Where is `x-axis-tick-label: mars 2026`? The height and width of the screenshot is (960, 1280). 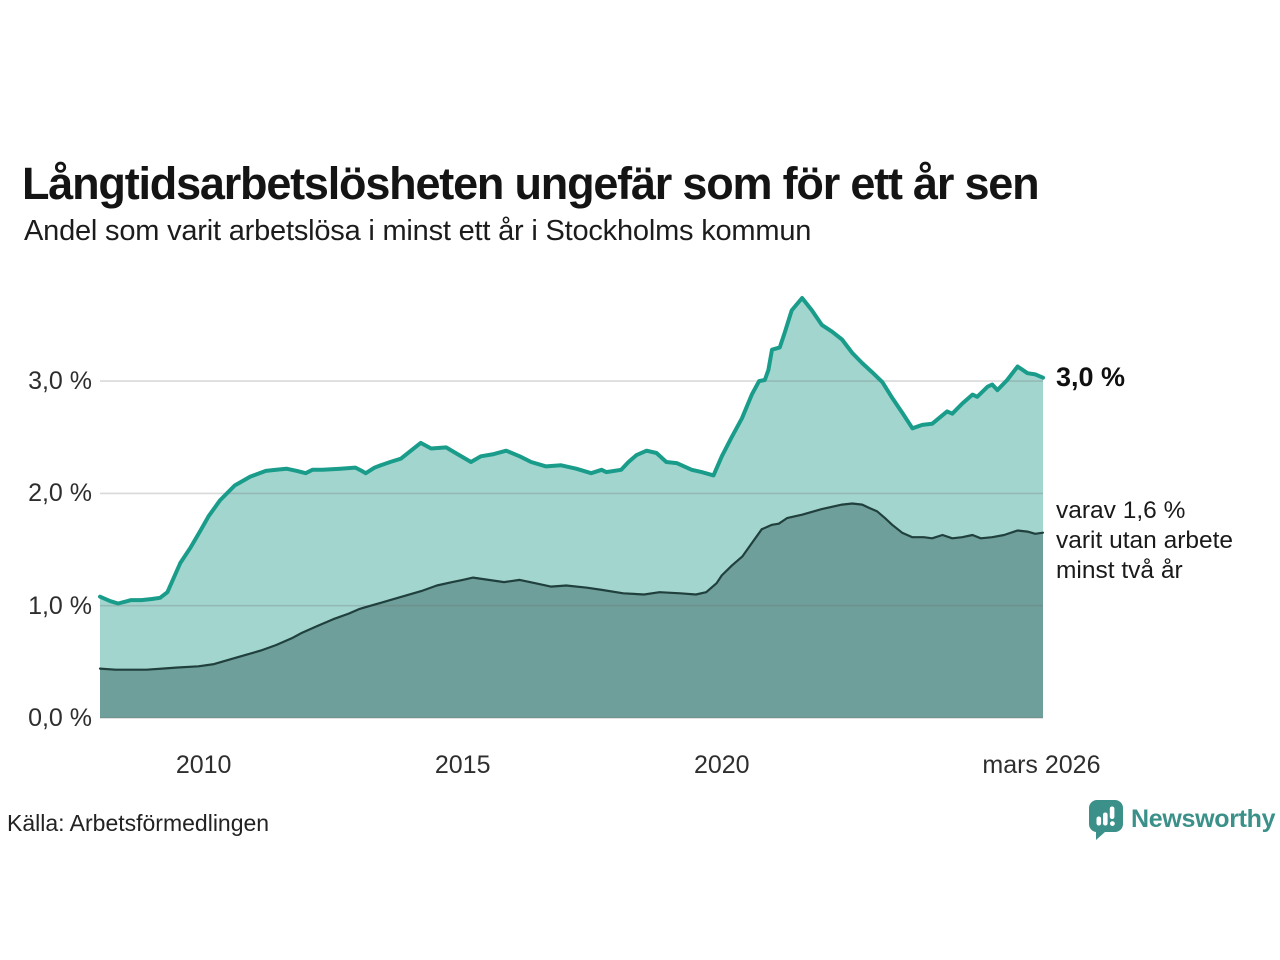 x-axis-tick-label: mars 2026 is located at coordinates (1041, 765).